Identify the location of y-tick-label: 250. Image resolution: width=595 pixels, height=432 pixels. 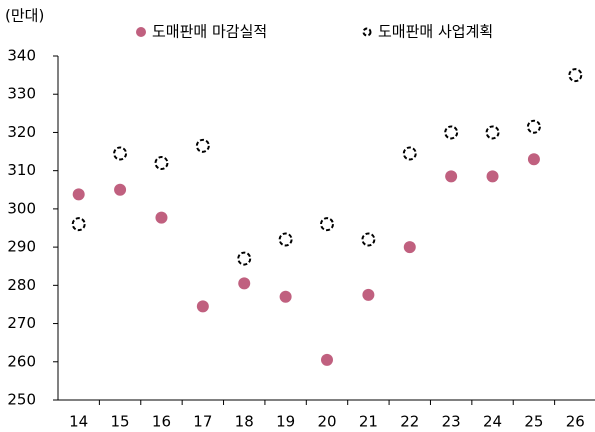
(21, 400).